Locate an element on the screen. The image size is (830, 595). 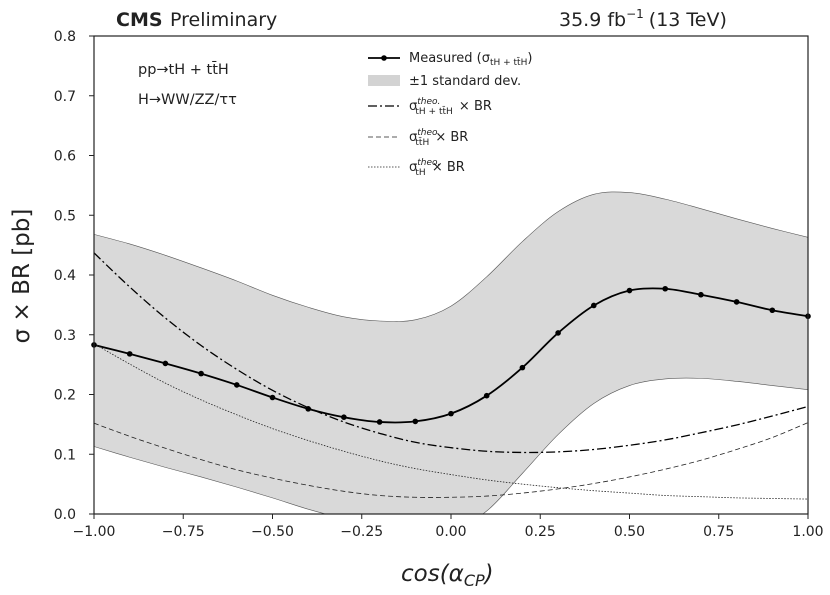
x-tick-label: 0.00 is located at coordinates (450, 532).